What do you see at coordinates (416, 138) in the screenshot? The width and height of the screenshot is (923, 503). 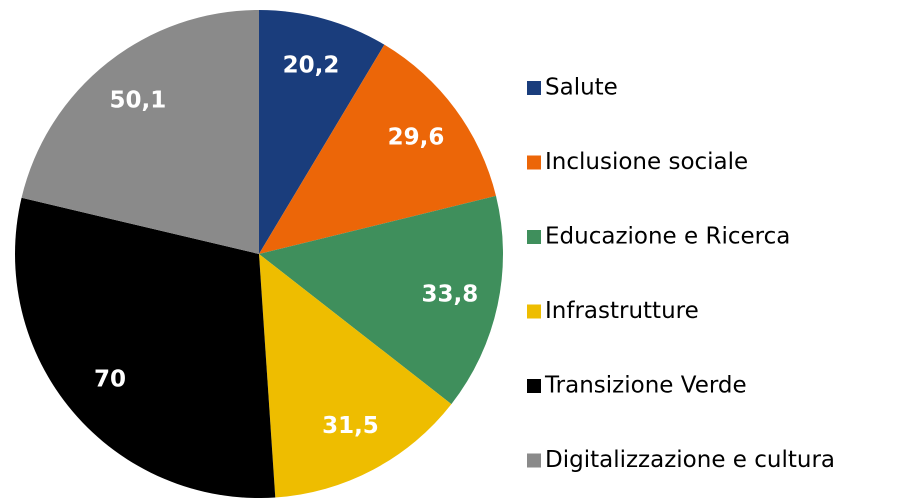 I see `data-label: 29,6` at bounding box center [416, 138].